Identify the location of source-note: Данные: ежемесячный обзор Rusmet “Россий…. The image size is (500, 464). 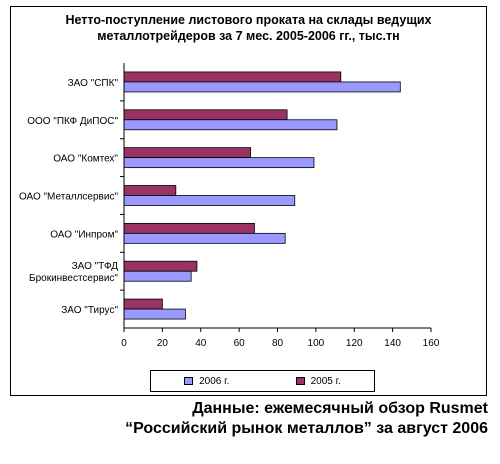
(306, 419).